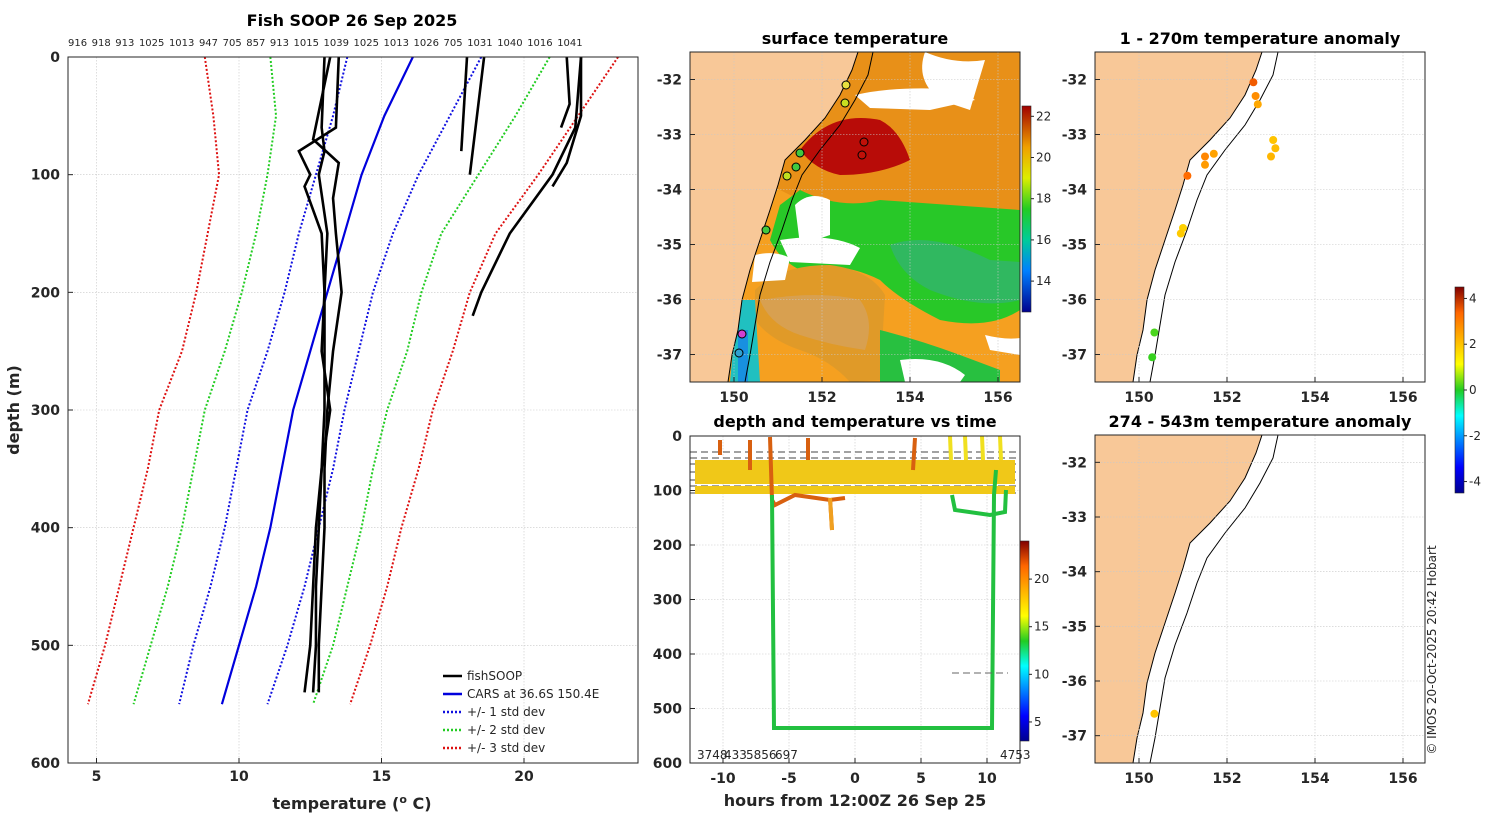 Image resolution: width=1500 pixels, height=820 pixels. I want to click on time-bottom-label: 4753, so click(1015, 755).